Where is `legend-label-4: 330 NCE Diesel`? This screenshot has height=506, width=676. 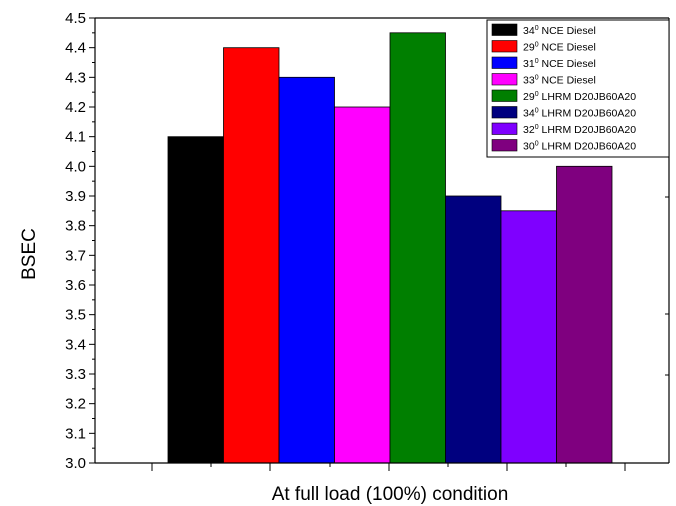
legend-label-4: 330 NCE Diesel is located at coordinates (559, 81).